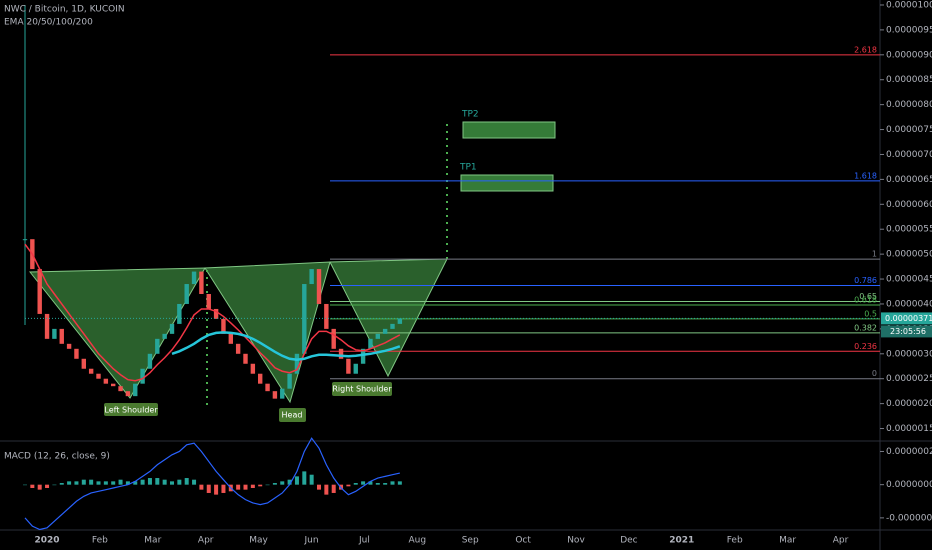 This screenshot has width=932, height=550. Describe the element at coordinates (865, 49) in the screenshot. I see `fib-label: 2.618` at that location.